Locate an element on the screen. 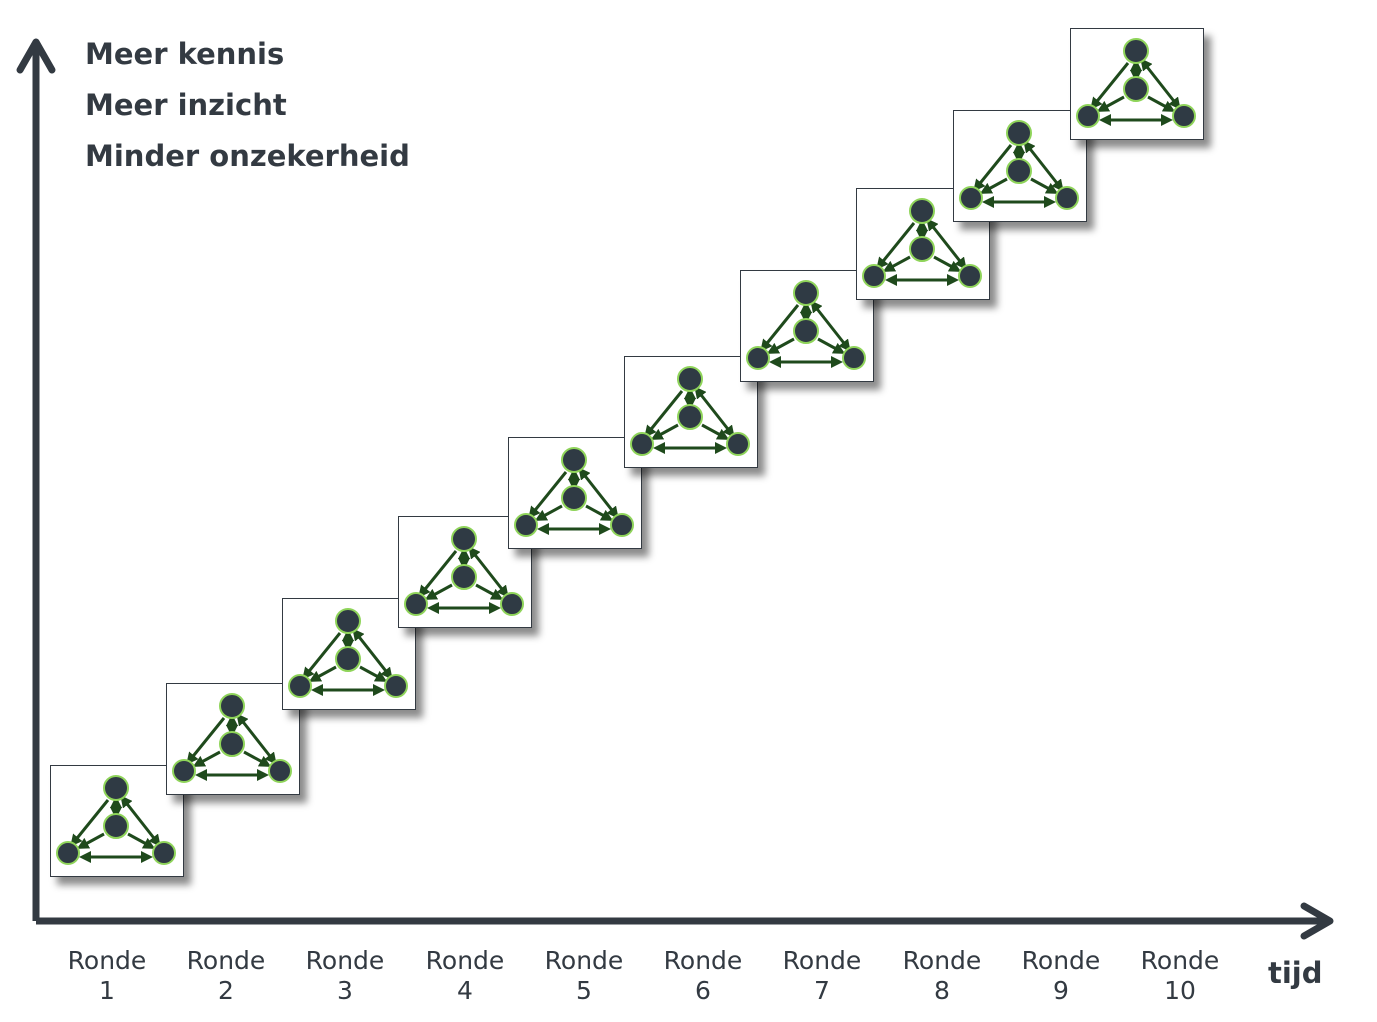 Image resolution: width=1377 pixels, height=1022 pixels. round-label-8: Ronde 8 is located at coordinates (942, 975).